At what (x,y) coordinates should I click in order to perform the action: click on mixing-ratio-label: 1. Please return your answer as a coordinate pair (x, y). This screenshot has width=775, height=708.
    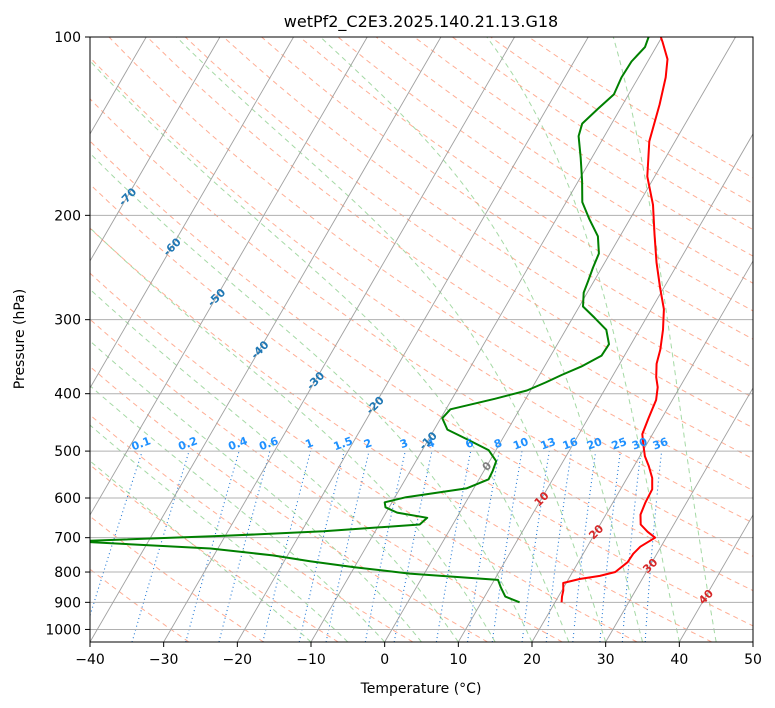
    Looking at the image, I should click on (310, 443).